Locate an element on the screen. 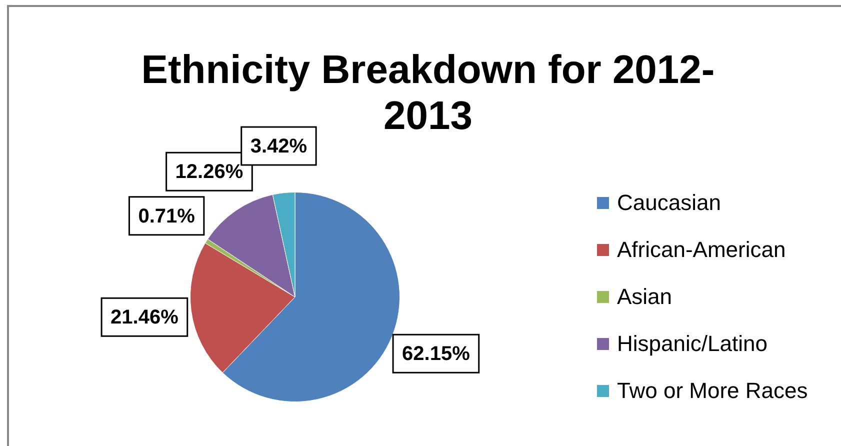 The width and height of the screenshot is (841, 446). data-label: 3.42% is located at coordinates (279, 147).